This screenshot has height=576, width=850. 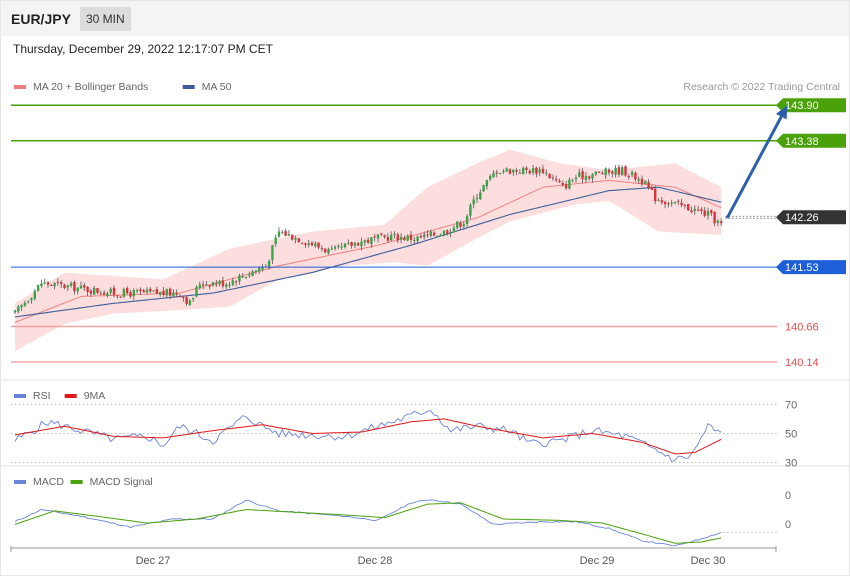 What do you see at coordinates (425, 18) in the screenshot?
I see `chart-header: EUR/JPY 30 MIN` at bounding box center [425, 18].